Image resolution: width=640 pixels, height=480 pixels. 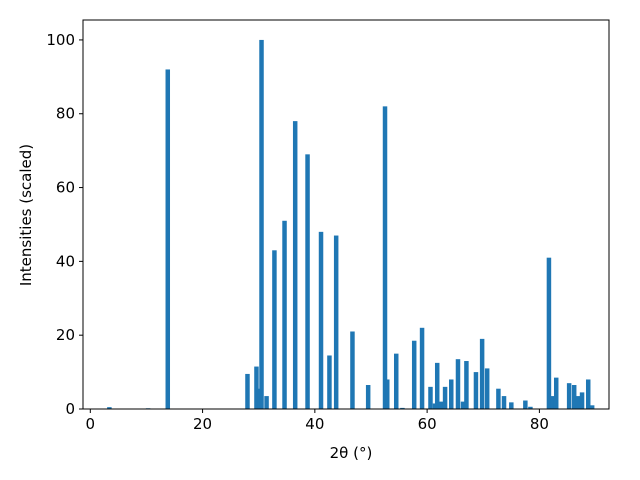 What do you see at coordinates (26, 215) in the screenshot?
I see `y-axis-label: Intensities (scaled)` at bounding box center [26, 215].